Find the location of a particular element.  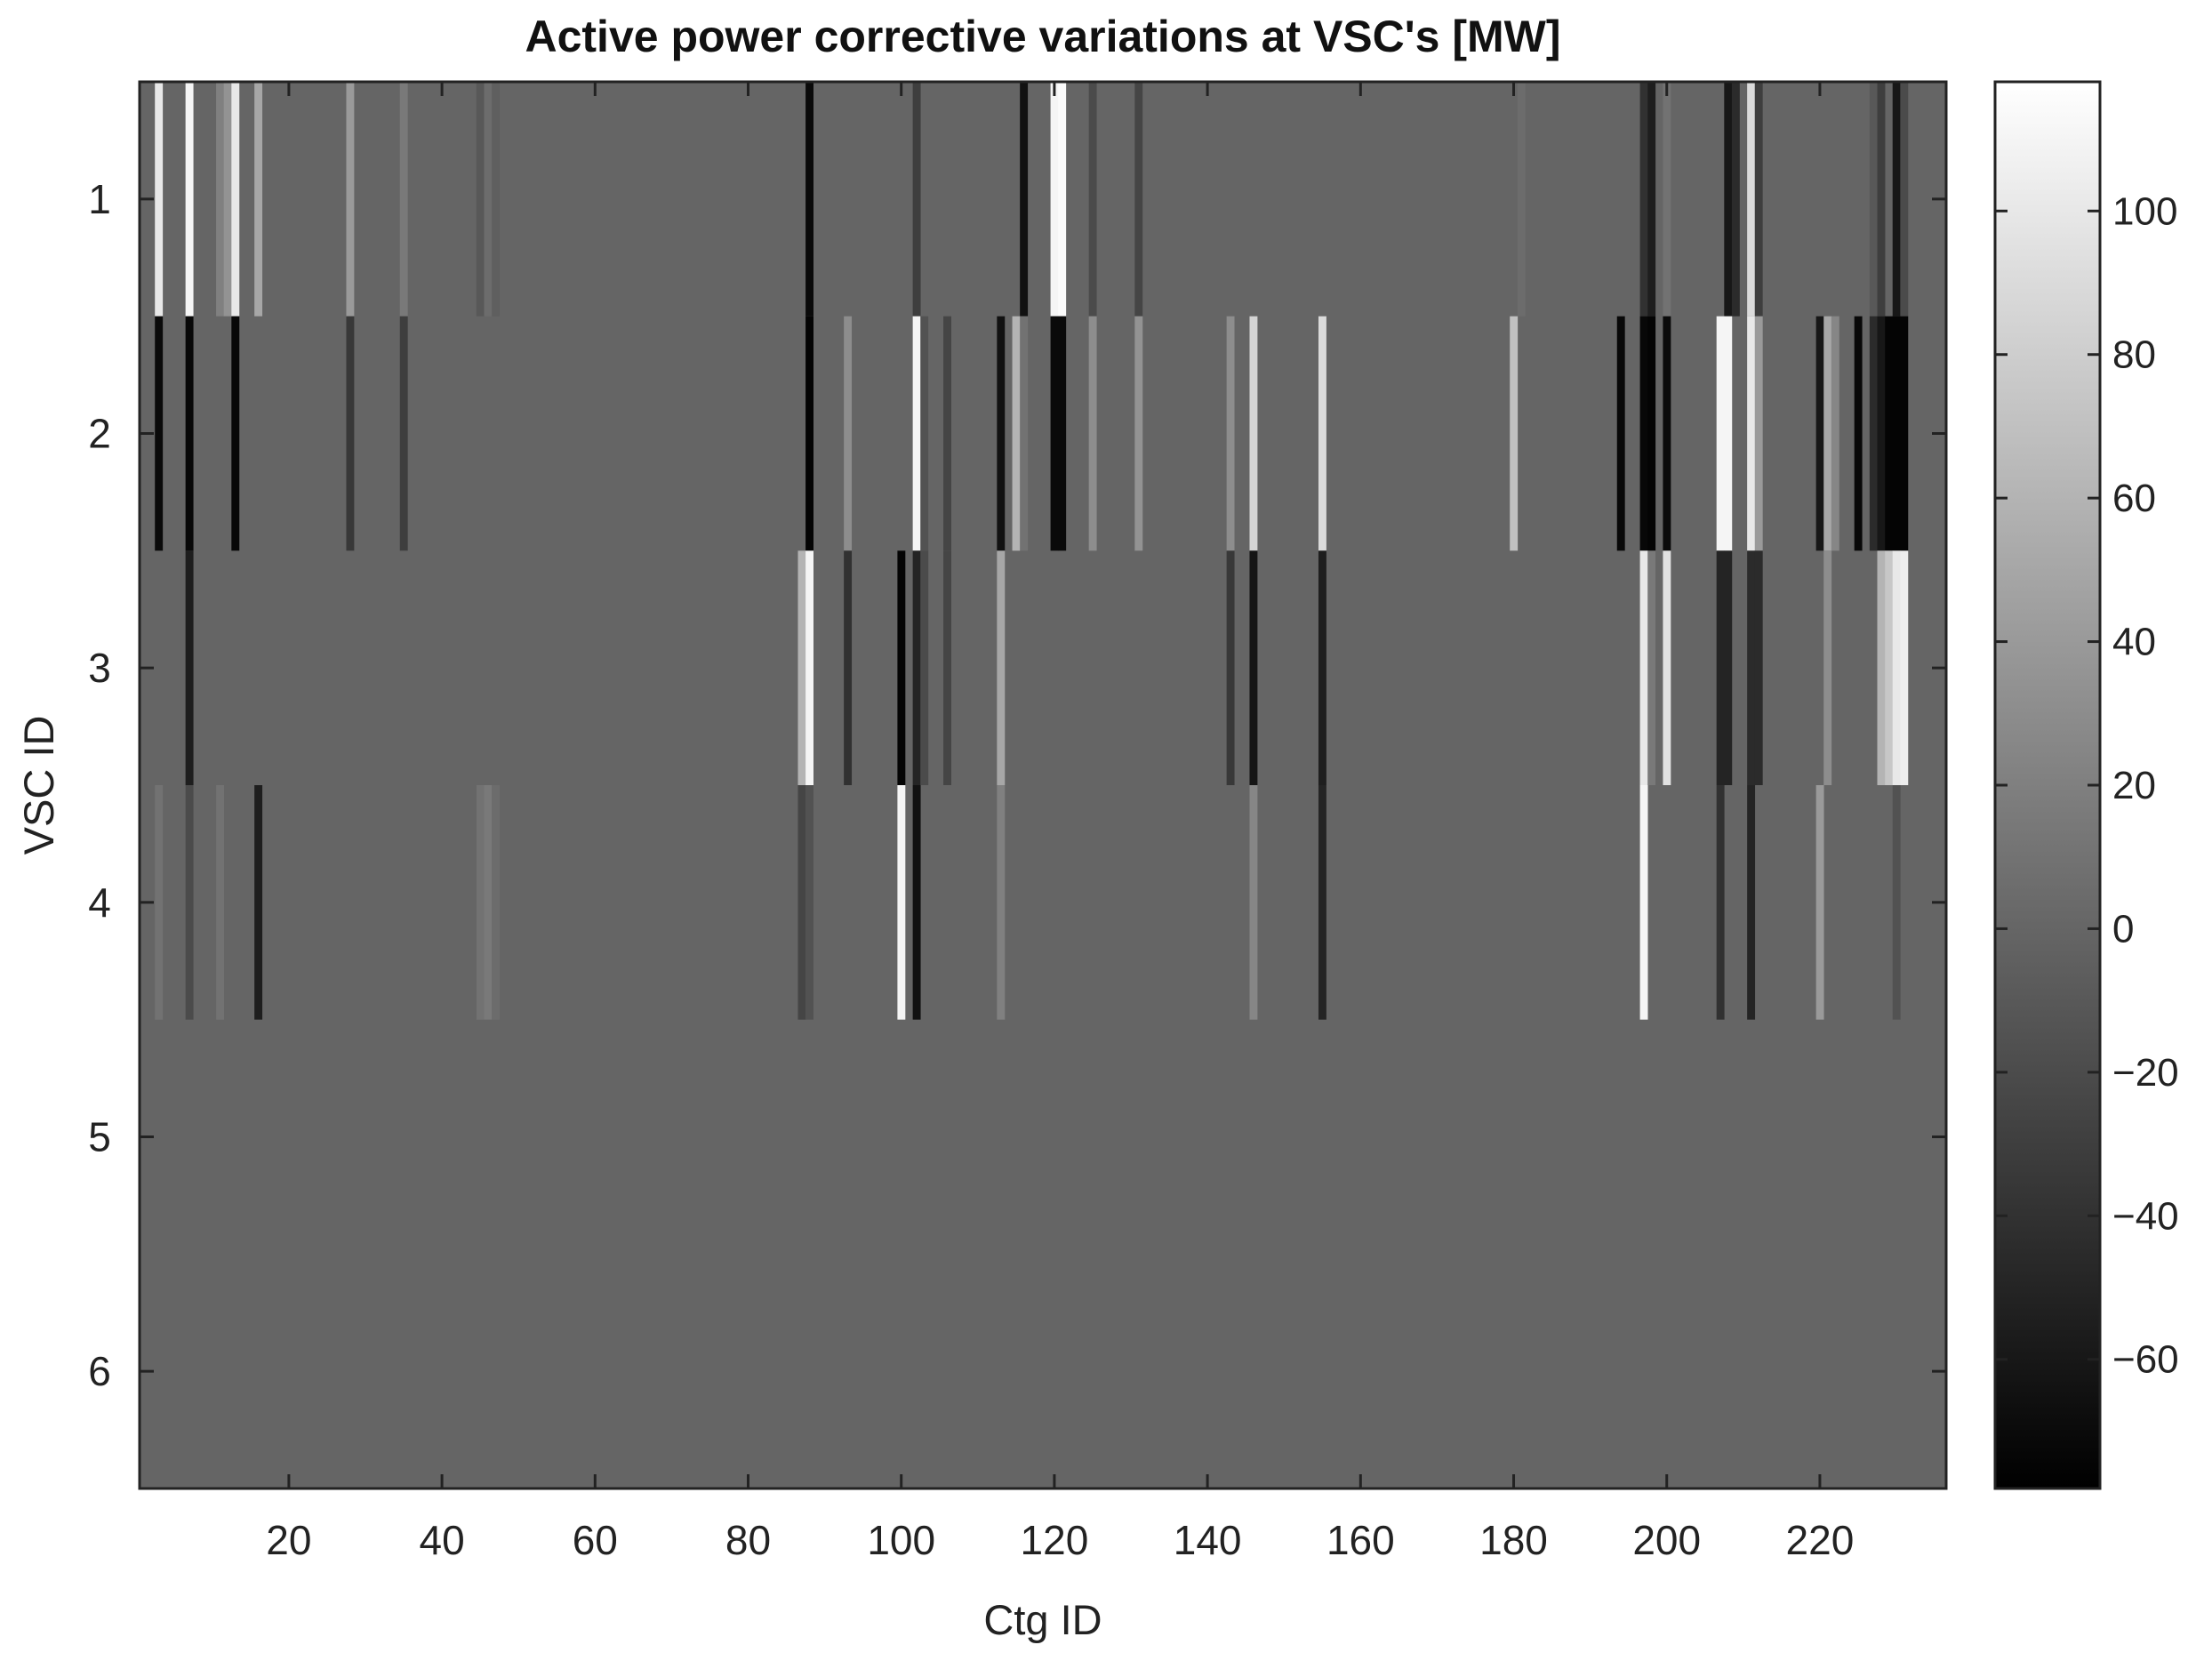

y-tick-label: 5 is located at coordinates (99, 1137).